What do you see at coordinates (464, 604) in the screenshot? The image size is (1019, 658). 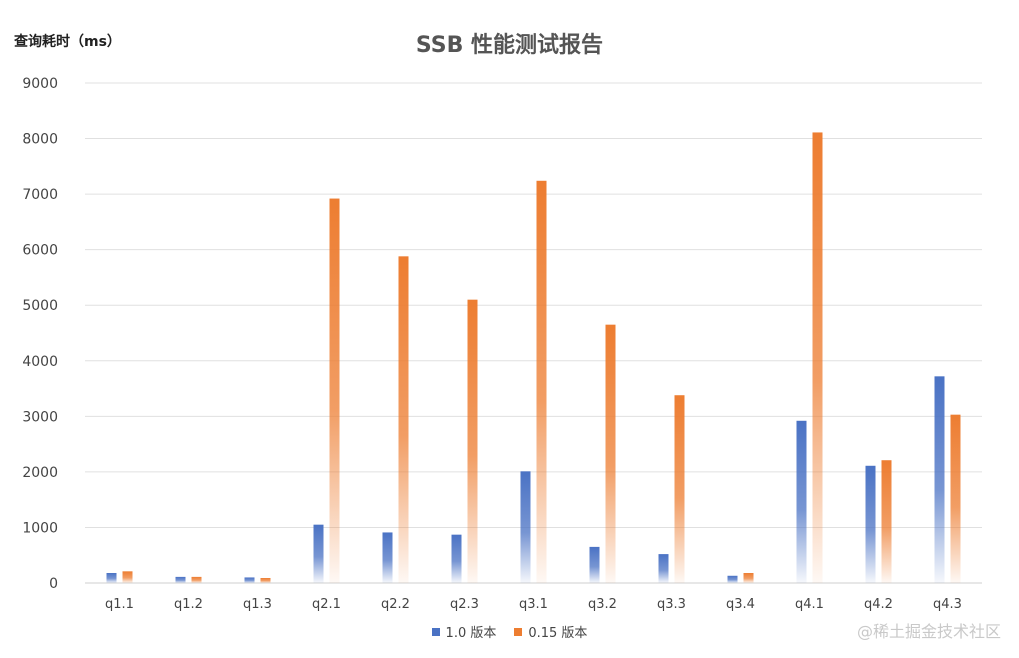 I see `x-tick-label: q2.3` at bounding box center [464, 604].